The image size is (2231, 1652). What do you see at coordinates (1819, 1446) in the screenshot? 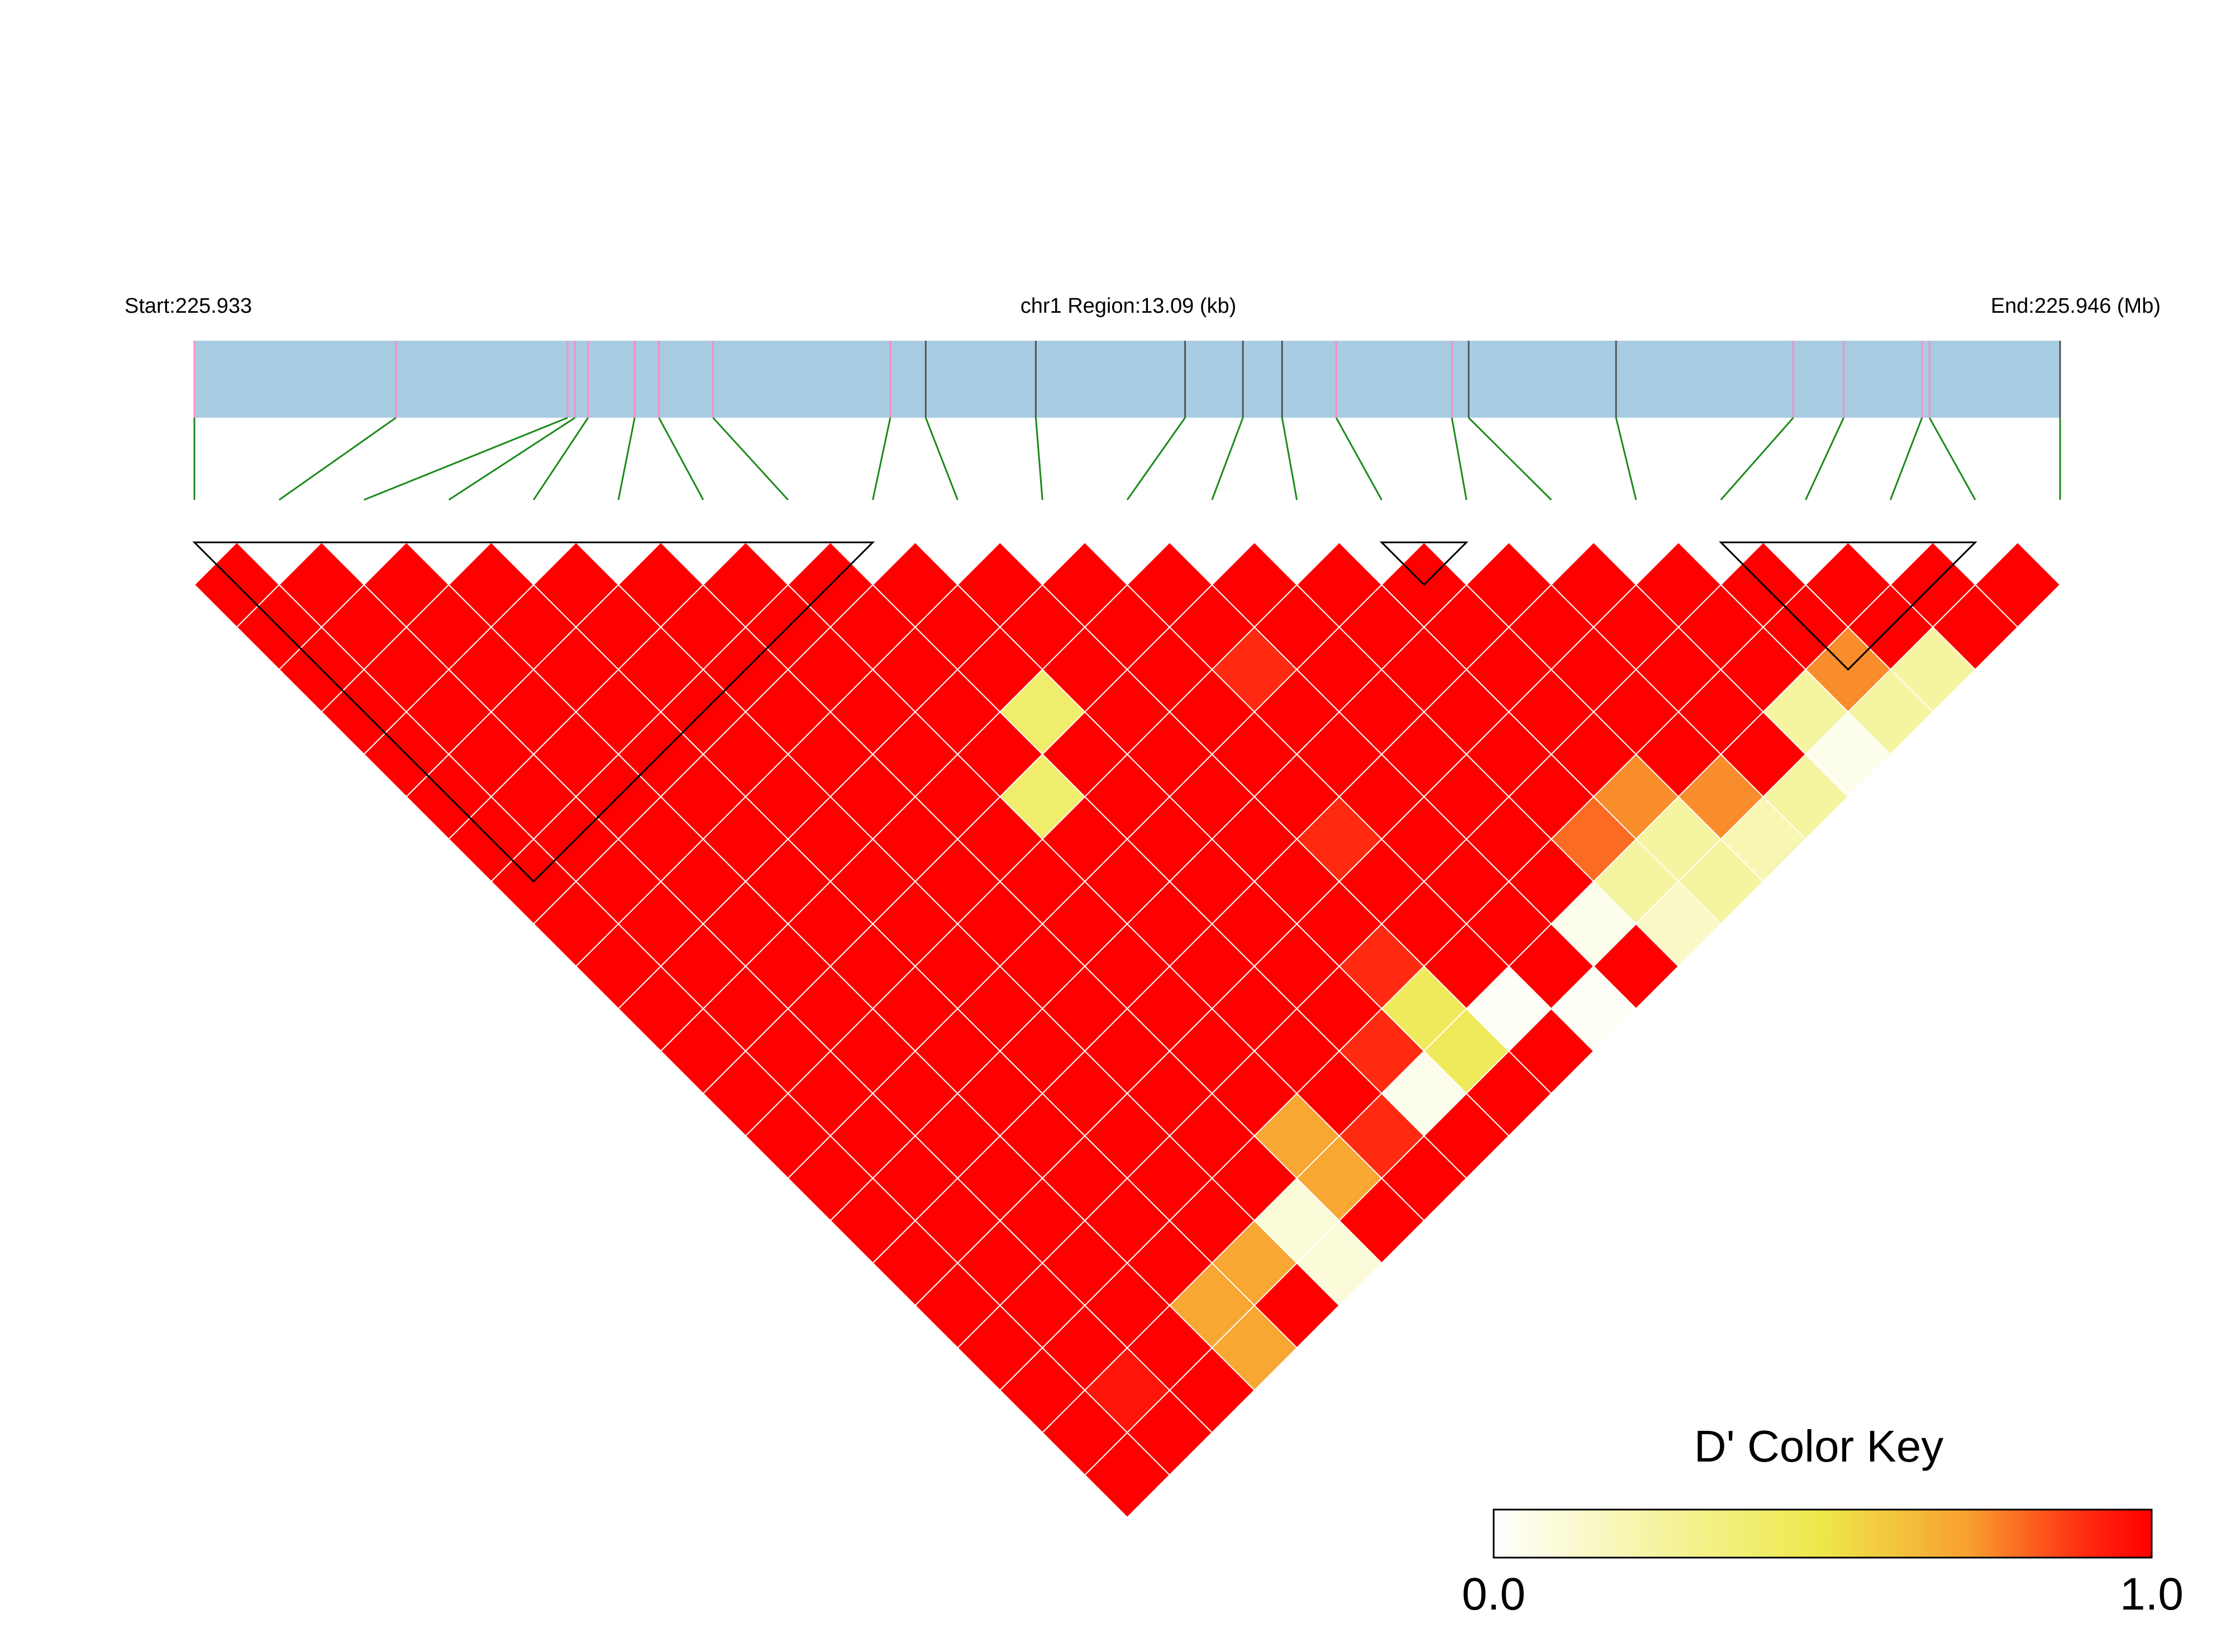
I see `color-key-title: D' Color Key` at bounding box center [1819, 1446].